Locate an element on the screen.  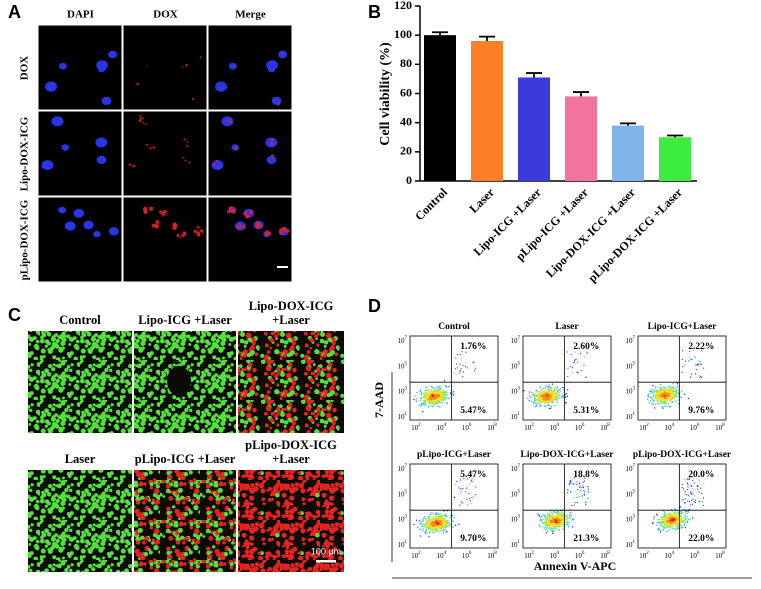
micrograph is located at coordinates (250, 67).